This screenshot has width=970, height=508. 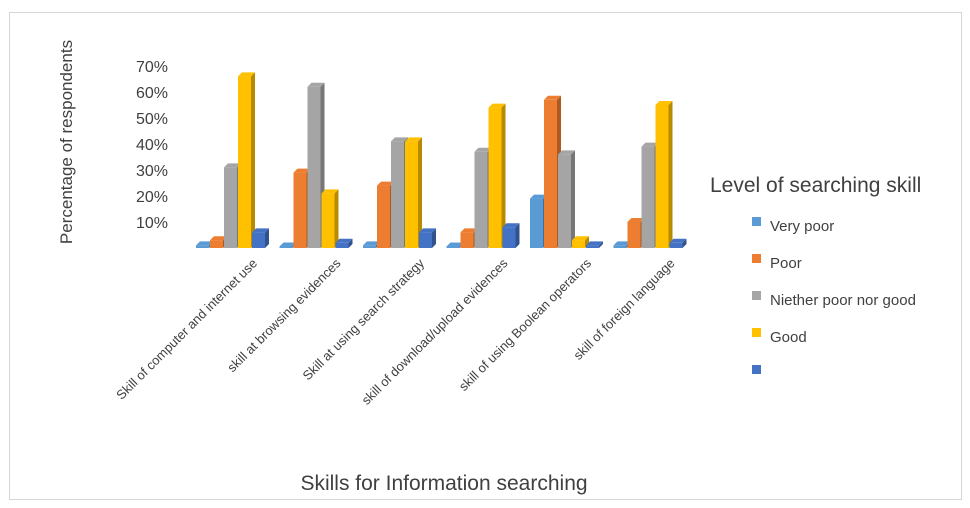 I want to click on legend-label: Very poor, so click(x=802, y=226).